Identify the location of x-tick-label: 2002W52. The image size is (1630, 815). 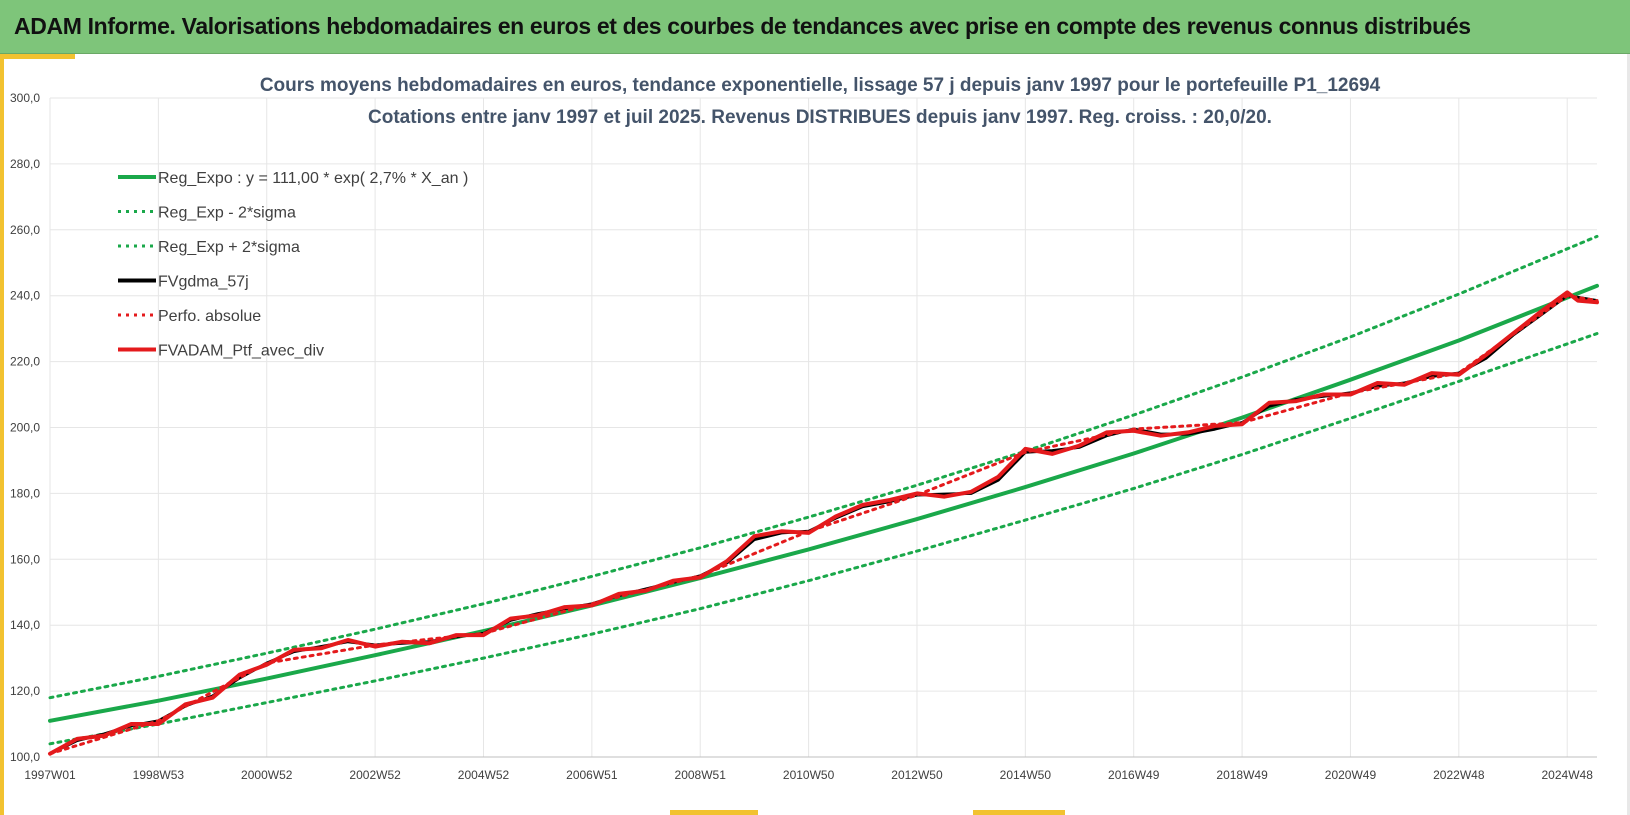
(375, 775).